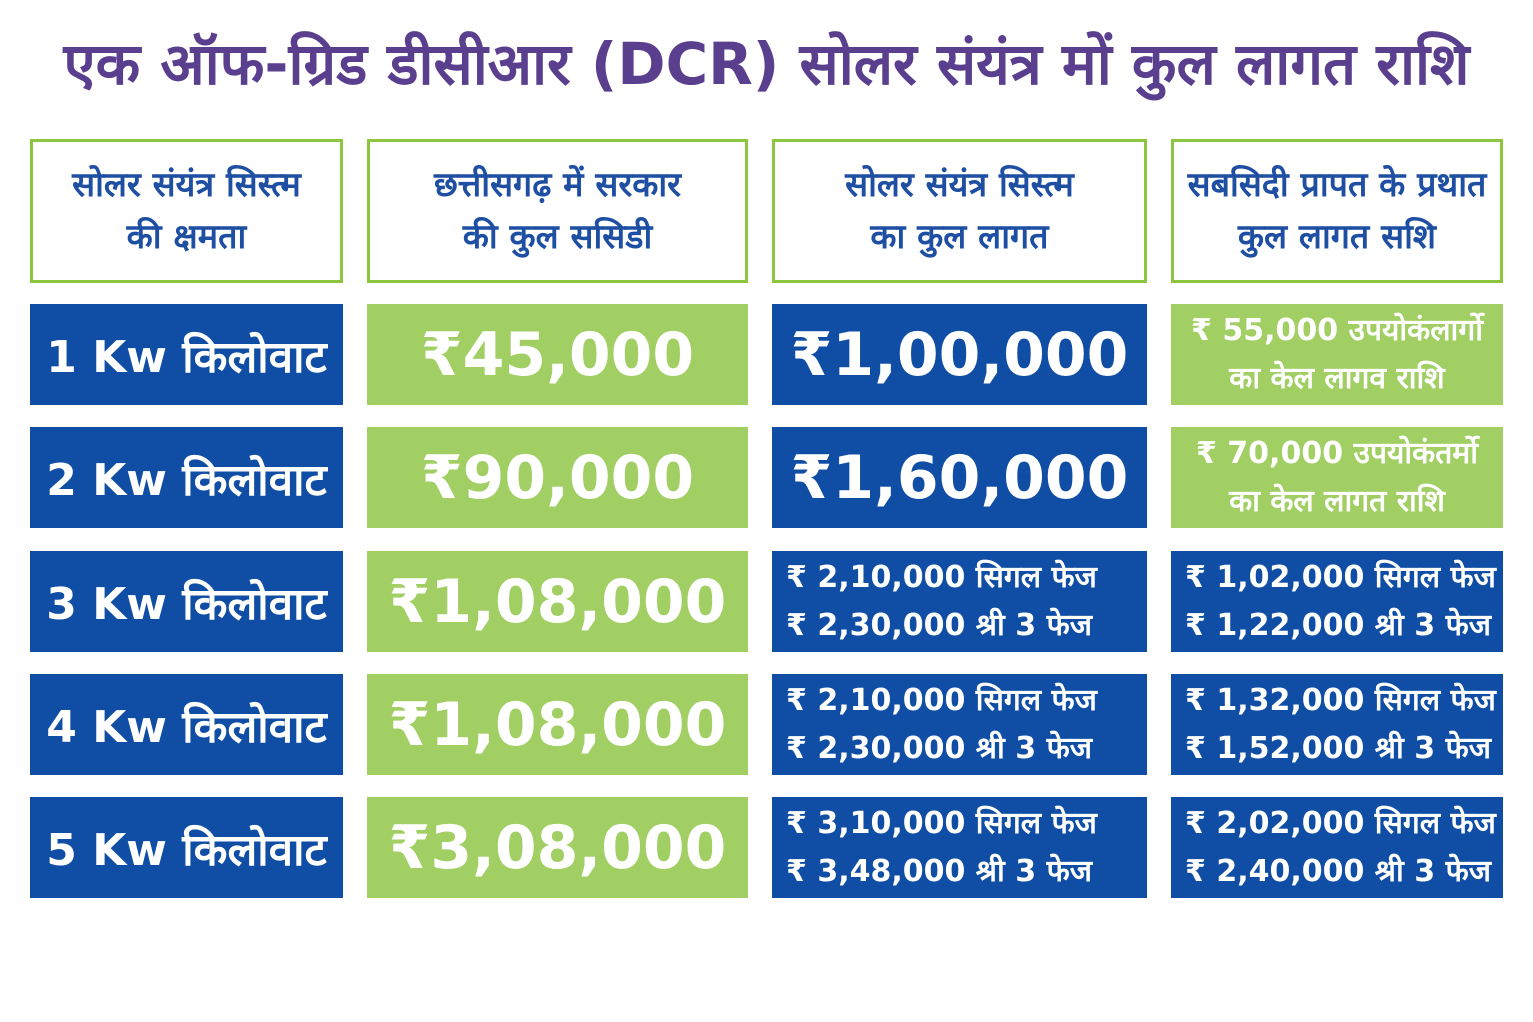 The height and width of the screenshot is (1022, 1533). I want to click on cell-line: ₹3,08,000, so click(557, 847).